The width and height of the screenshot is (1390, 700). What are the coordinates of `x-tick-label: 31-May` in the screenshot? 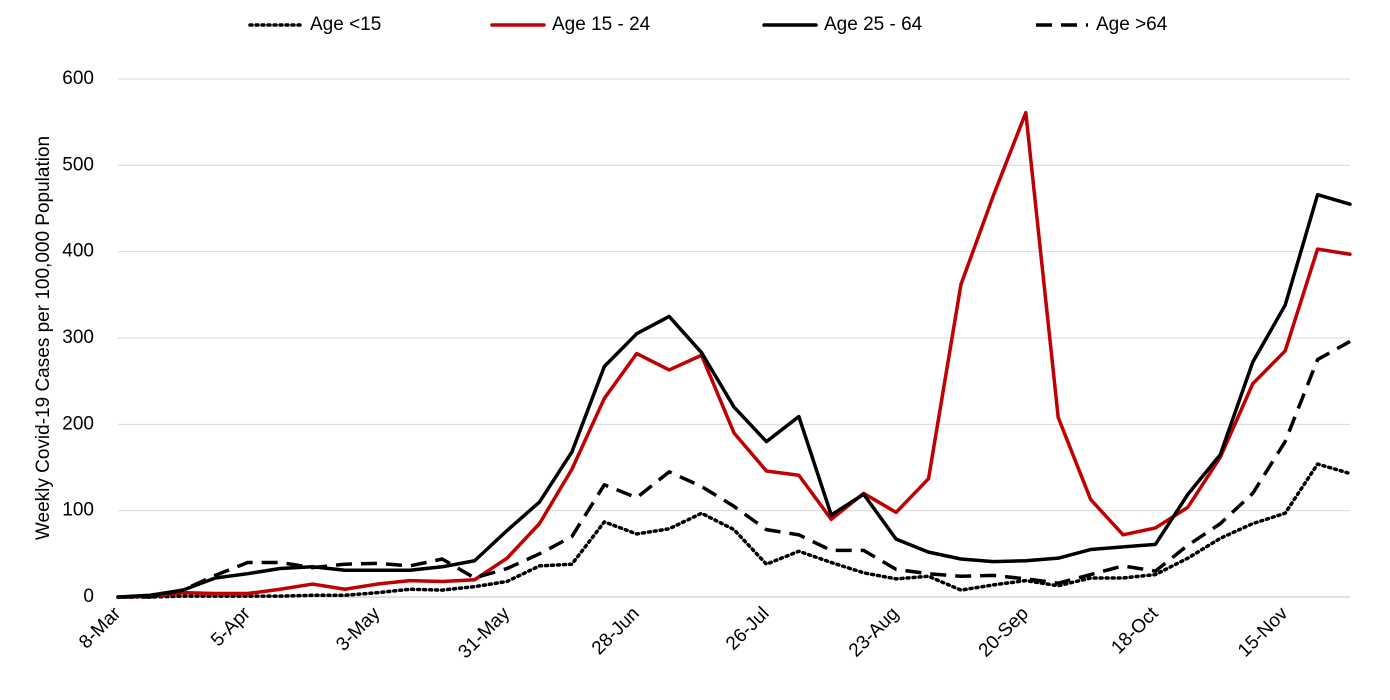 It's located at (484, 633).